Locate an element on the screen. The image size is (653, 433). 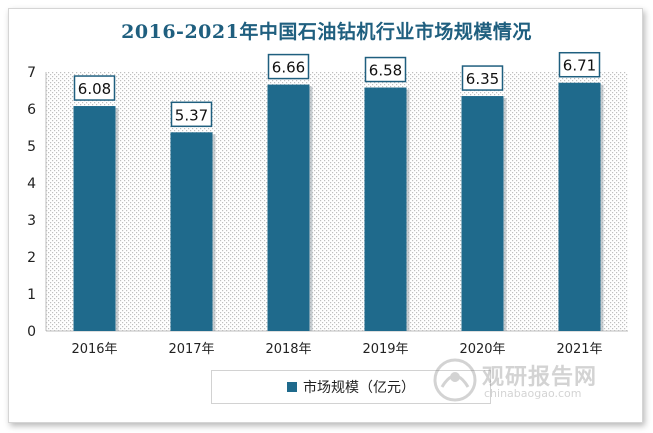
data-label: 6.71 is located at coordinates (579, 66).